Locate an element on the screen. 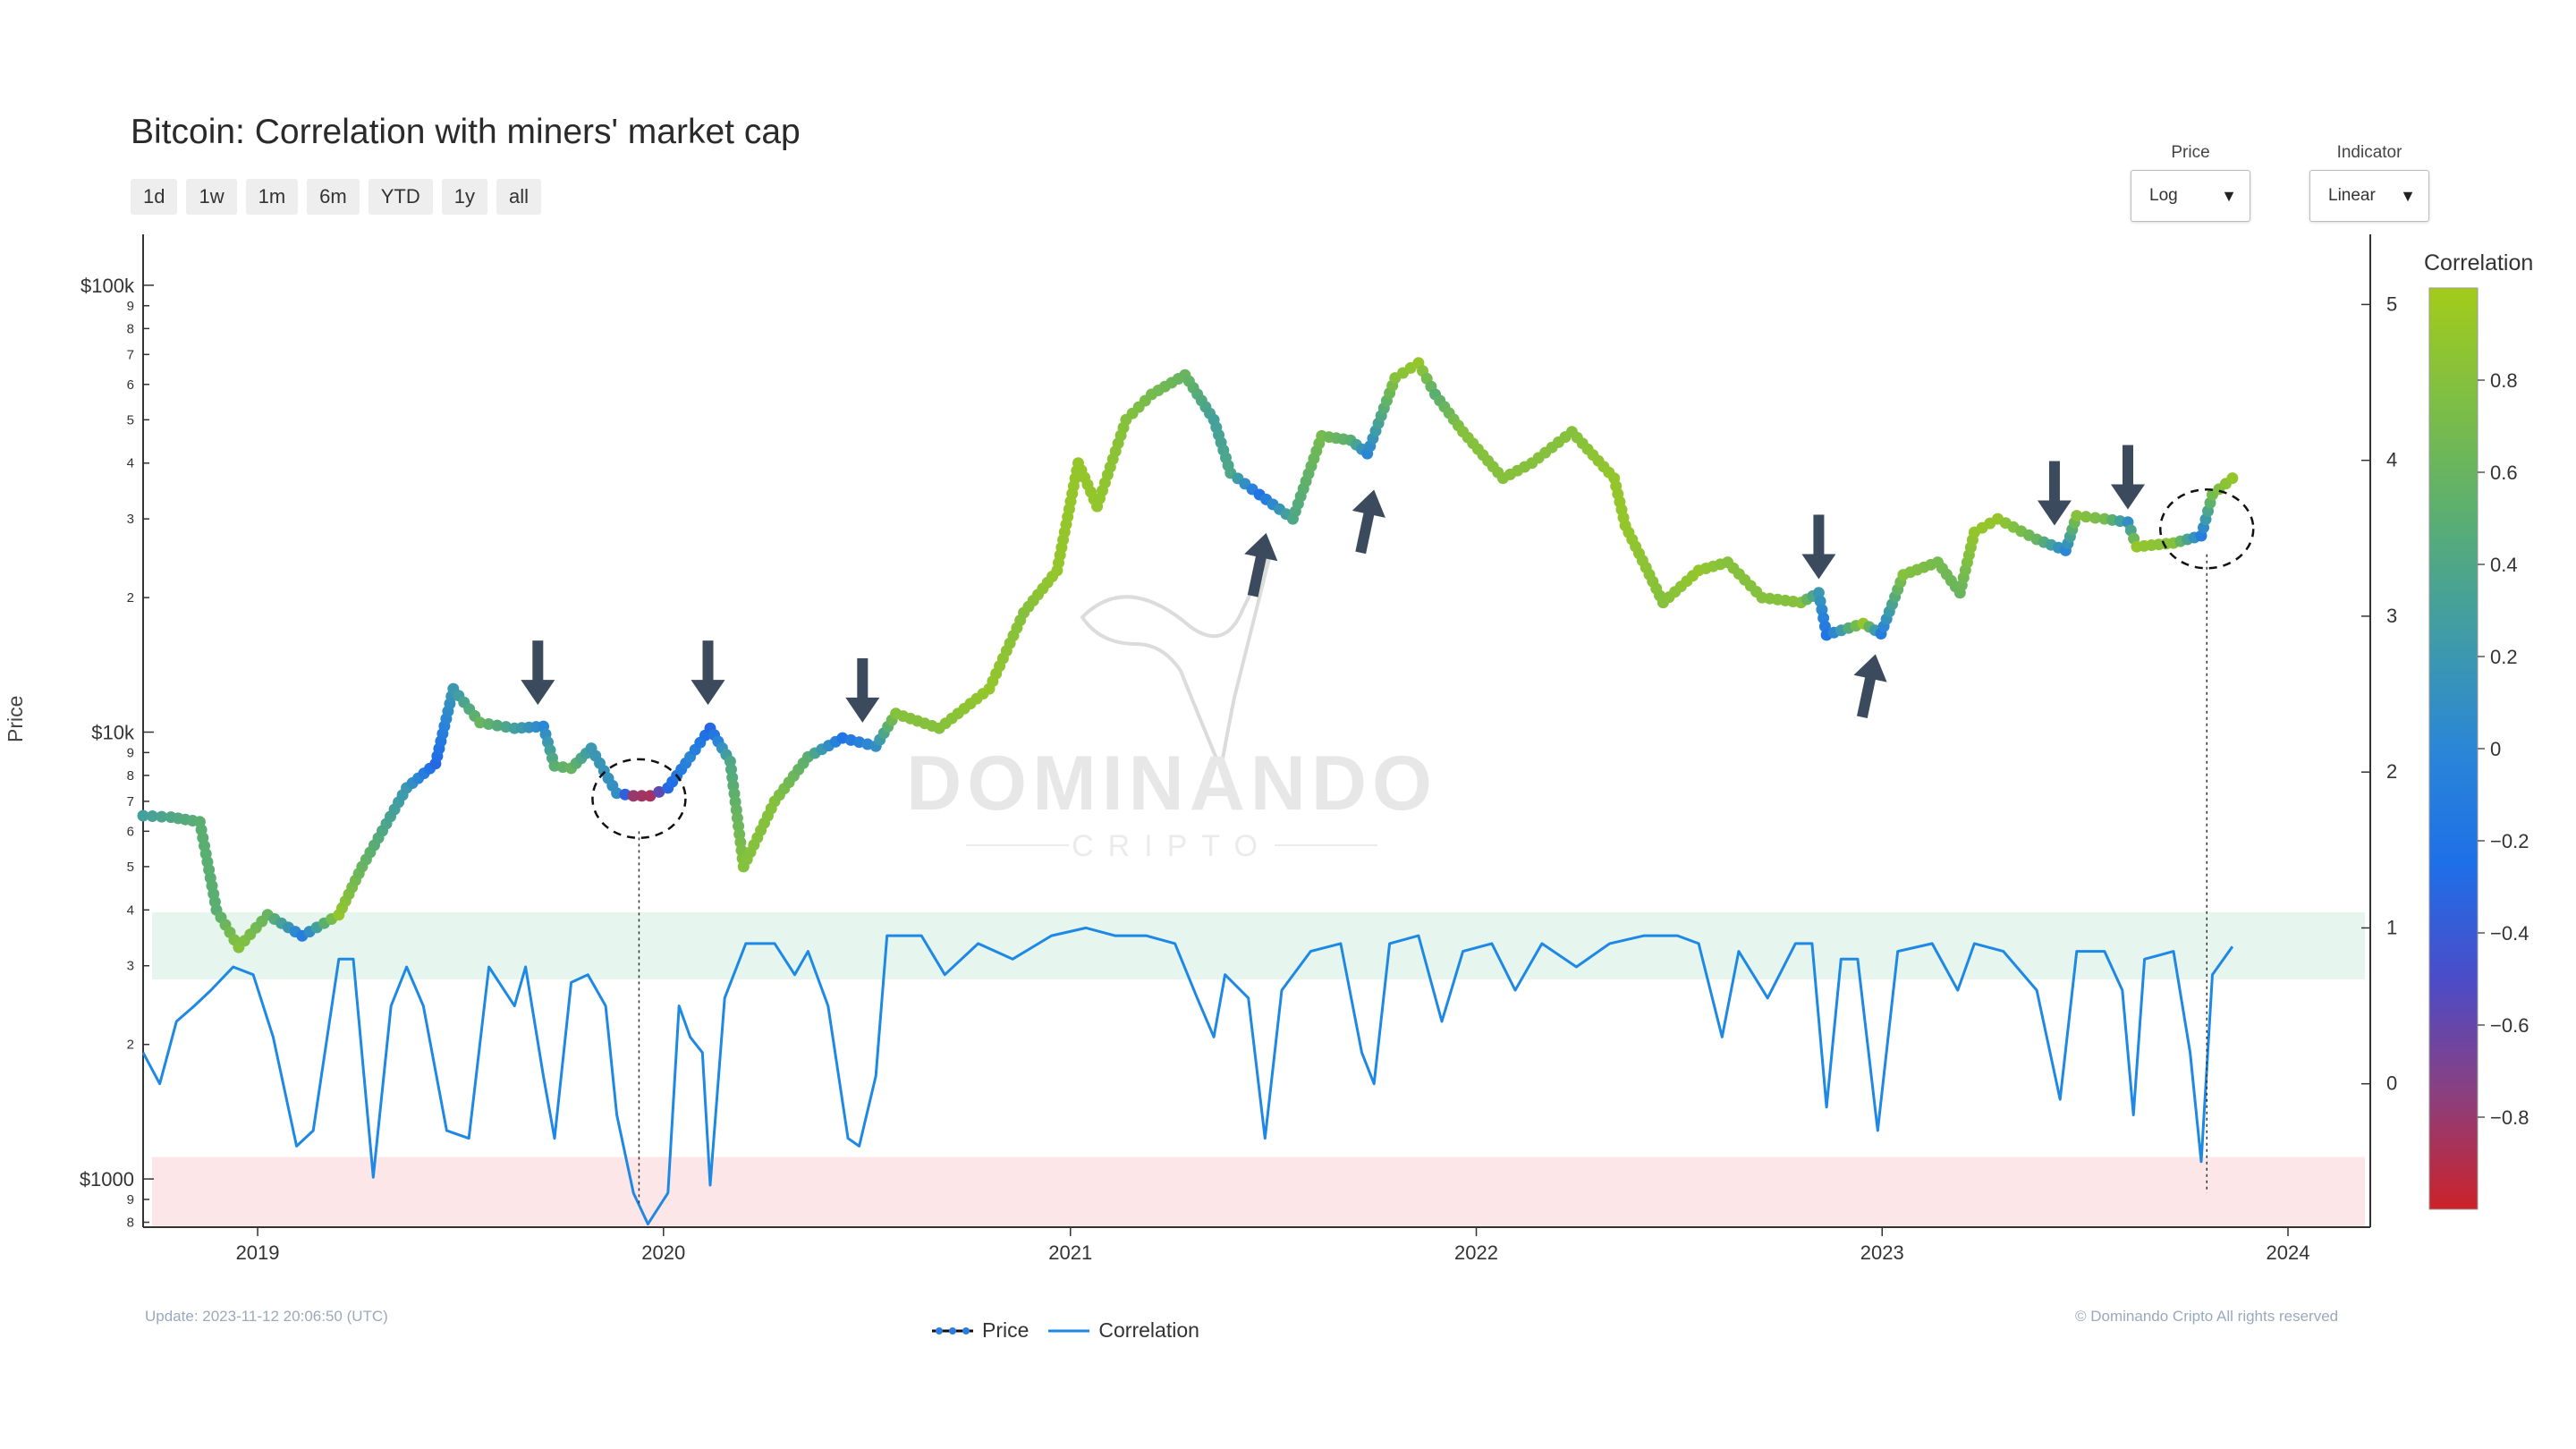  watermark-line2: CRIPTO is located at coordinates (1172, 846).